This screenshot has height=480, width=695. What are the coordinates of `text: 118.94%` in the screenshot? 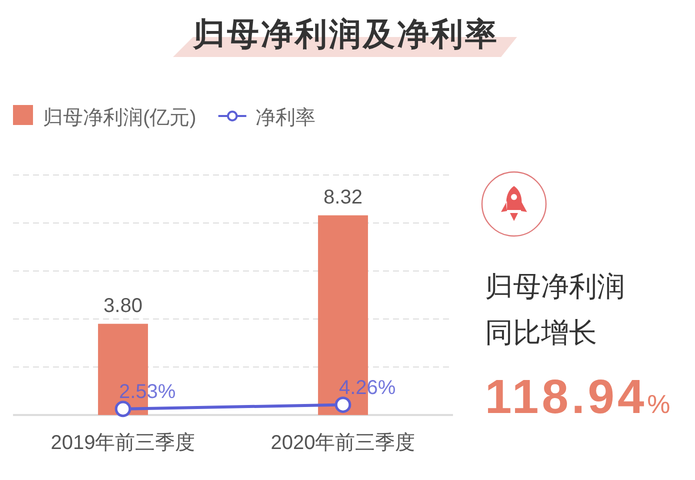 It's located at (577, 397).